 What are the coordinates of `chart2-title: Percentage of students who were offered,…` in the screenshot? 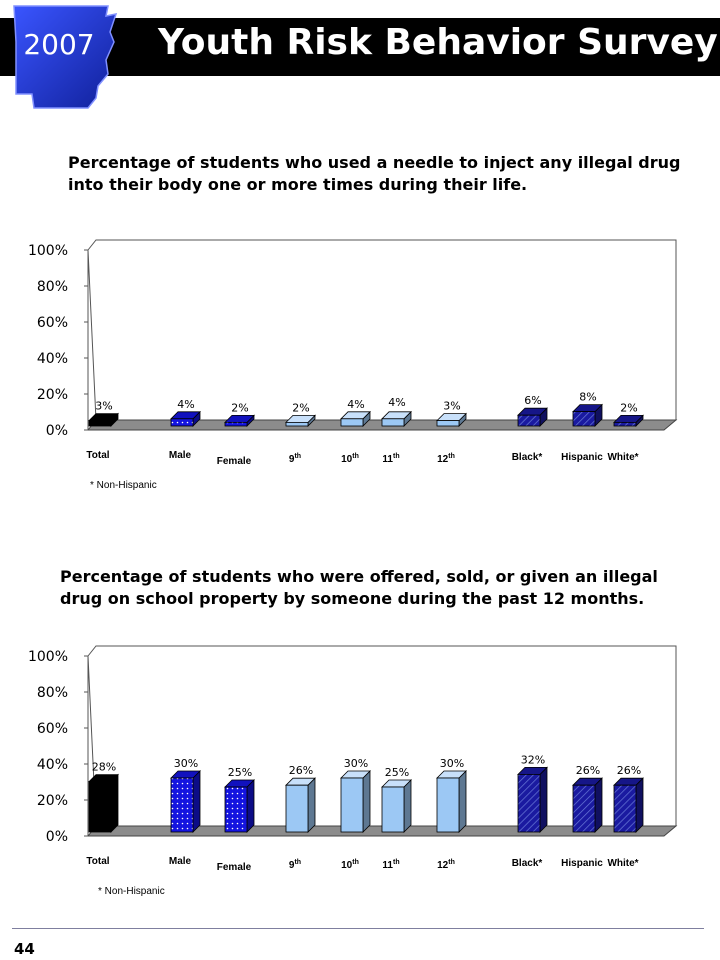 It's located at (359, 587).